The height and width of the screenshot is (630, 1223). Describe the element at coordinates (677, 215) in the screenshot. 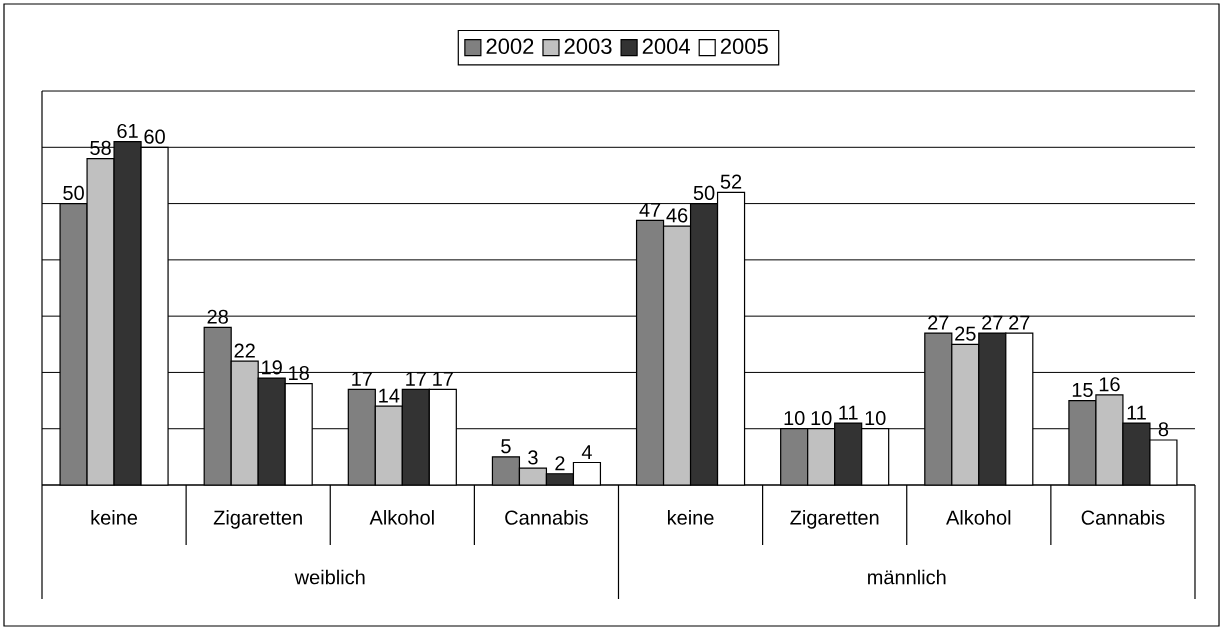

I see `data-label: 46` at that location.